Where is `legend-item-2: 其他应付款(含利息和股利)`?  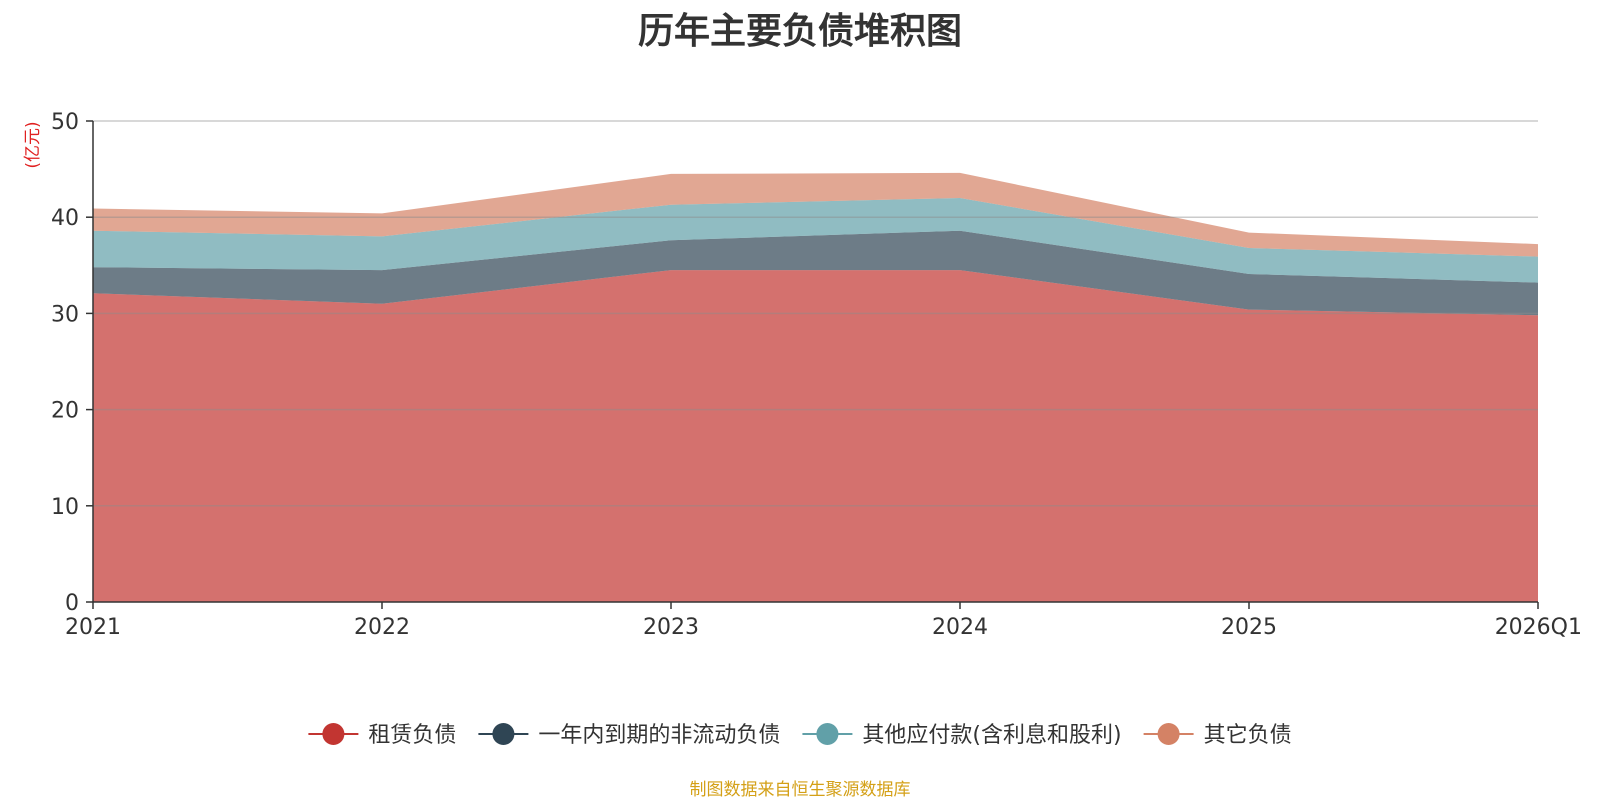 legend-item-2: 其他应付款(含利息和股利) is located at coordinates (962, 735).